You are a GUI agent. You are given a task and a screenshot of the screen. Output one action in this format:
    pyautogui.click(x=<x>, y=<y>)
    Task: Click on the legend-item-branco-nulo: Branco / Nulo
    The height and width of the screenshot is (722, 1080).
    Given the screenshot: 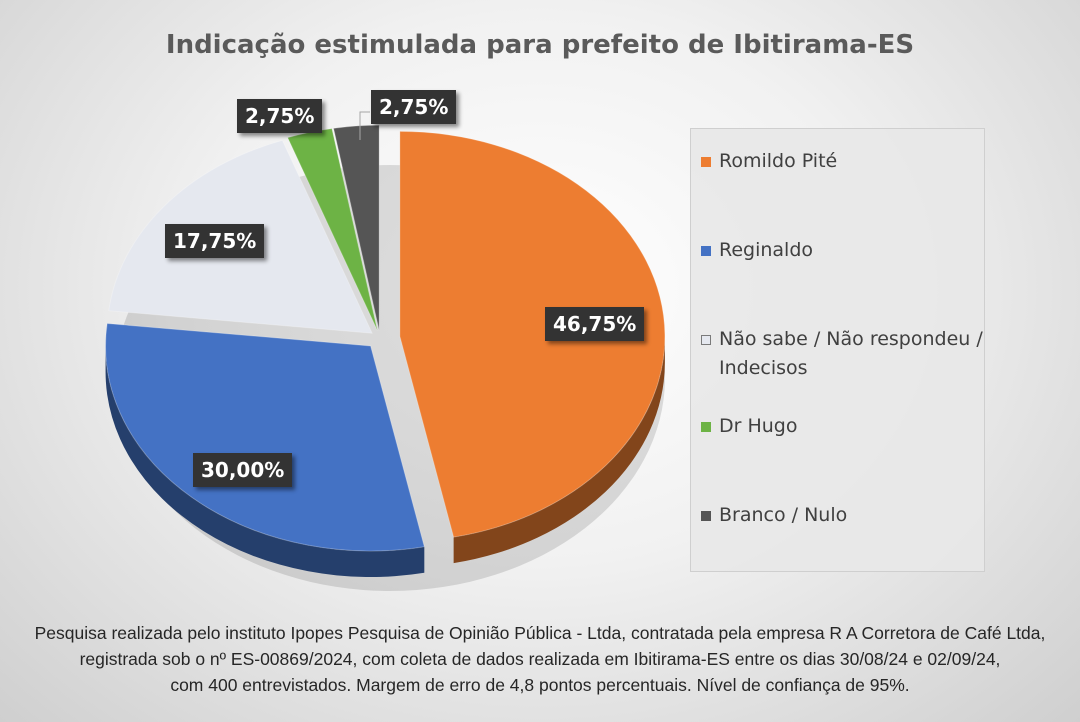 What is the action you would take?
    pyautogui.click(x=845, y=517)
    